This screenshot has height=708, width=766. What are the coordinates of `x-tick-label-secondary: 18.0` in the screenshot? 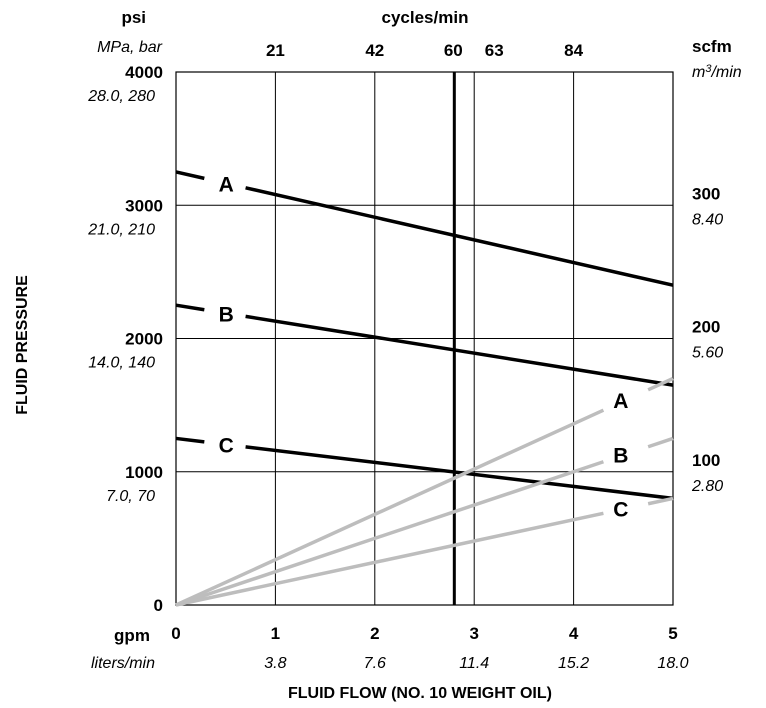 It's located at (672, 663).